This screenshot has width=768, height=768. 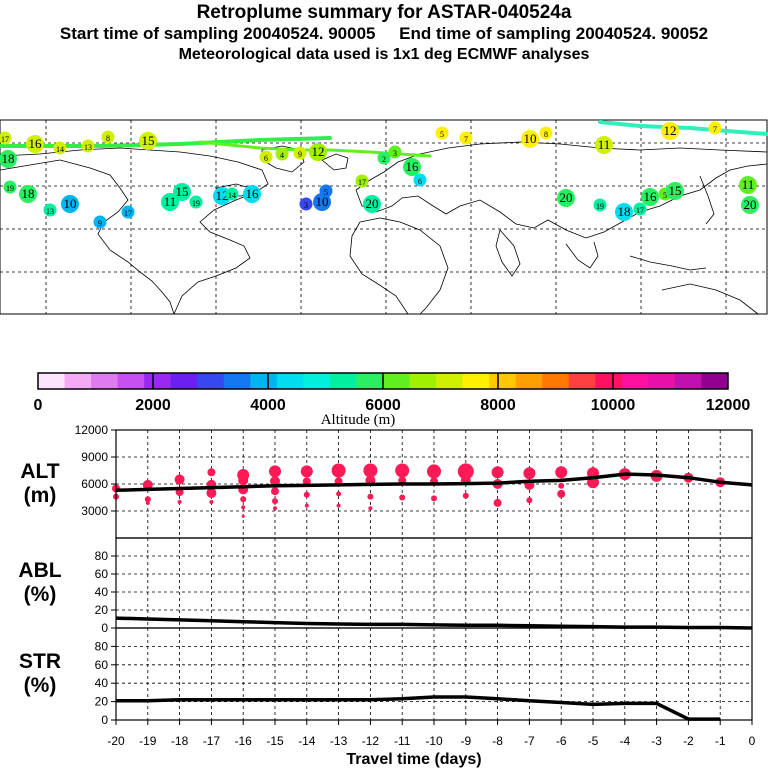 I want to click on svg-text: 18, so click(x=8, y=158).